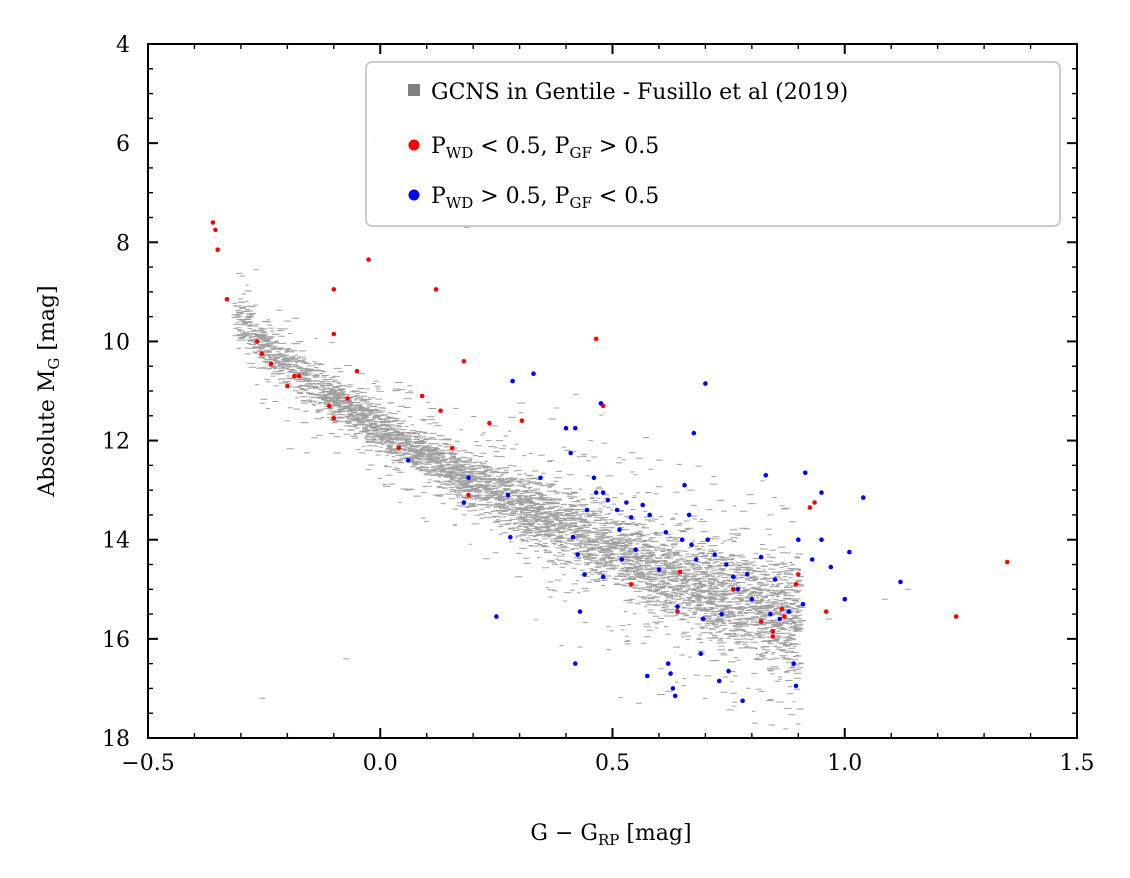  Describe the element at coordinates (49, 391) in the screenshot. I see `y-axis-label: Absolute MG [mag]` at that location.